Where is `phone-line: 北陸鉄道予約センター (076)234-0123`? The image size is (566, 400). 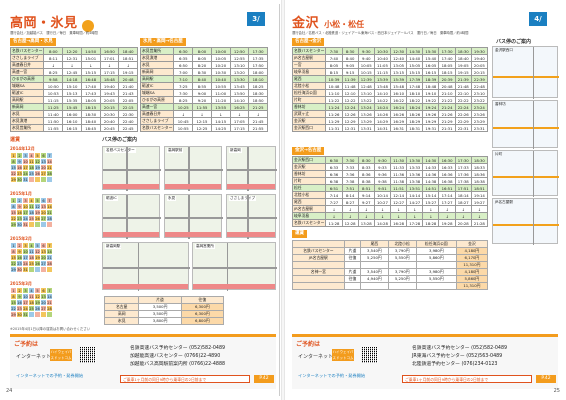
phone-line: 北陸鉄道予約センター (076)234-0123 is located at coordinates (455, 364).